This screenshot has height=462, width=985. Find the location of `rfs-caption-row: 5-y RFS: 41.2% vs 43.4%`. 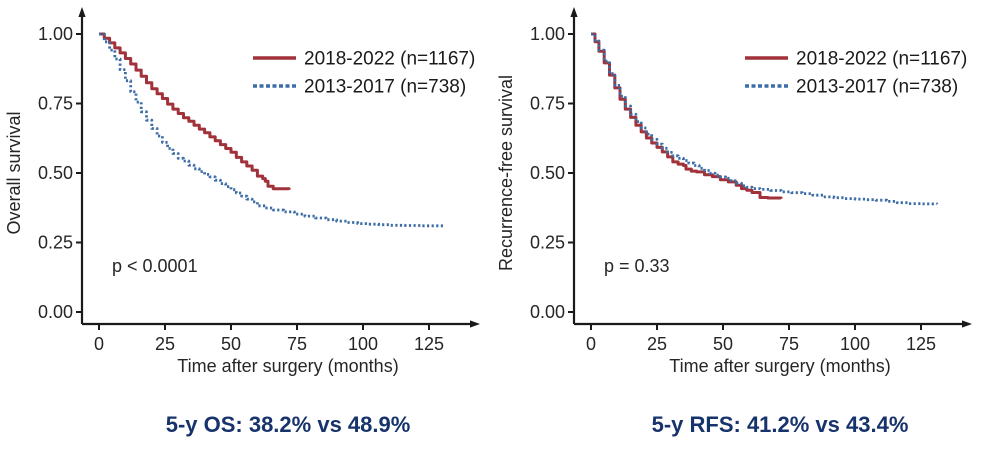

rfs-caption-row: 5-y RFS: 41.2% vs 43.4% is located at coordinates (738, 431).